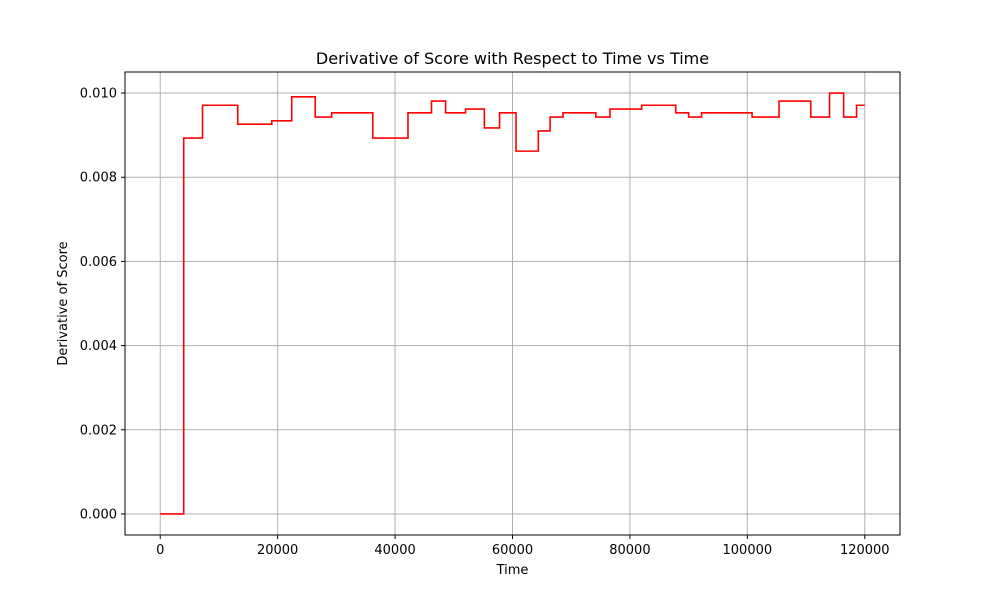 The image size is (1000, 600). What do you see at coordinates (512, 550) in the screenshot?
I see `x-tick-label: 60000` at bounding box center [512, 550].